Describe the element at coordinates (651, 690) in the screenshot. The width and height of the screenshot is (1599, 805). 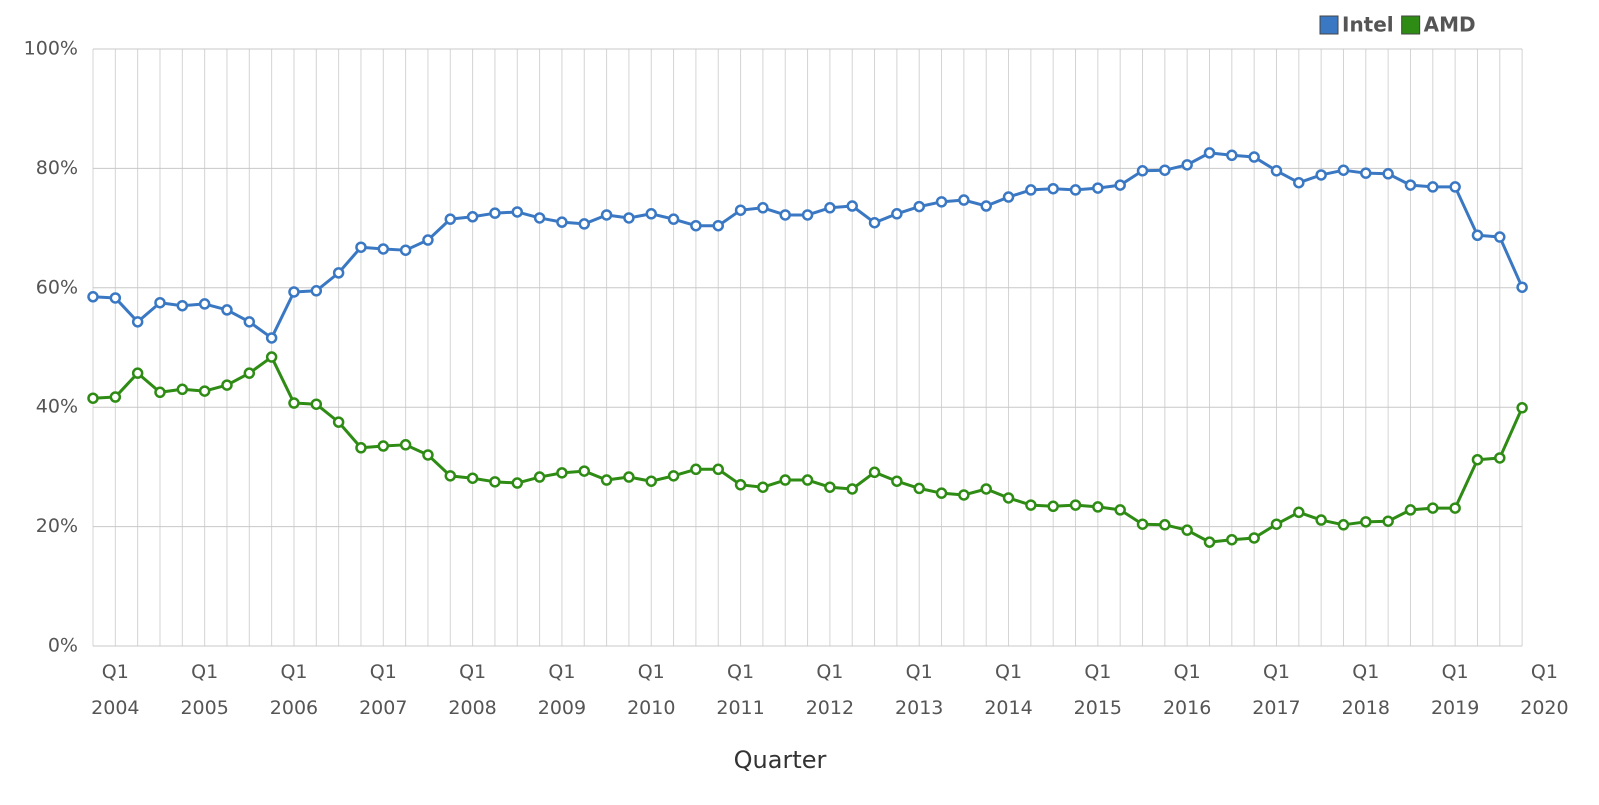
I see `x-tick-label: Q1 2010` at that location.